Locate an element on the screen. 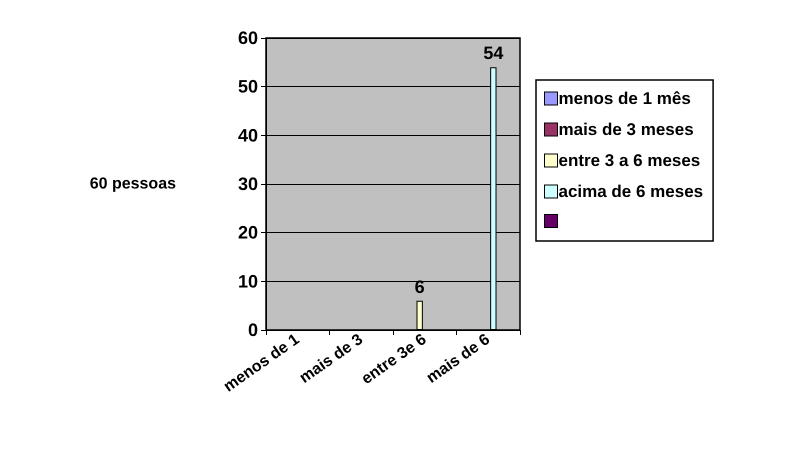  y-axis-title: 60 pessoas is located at coordinates (133, 184).